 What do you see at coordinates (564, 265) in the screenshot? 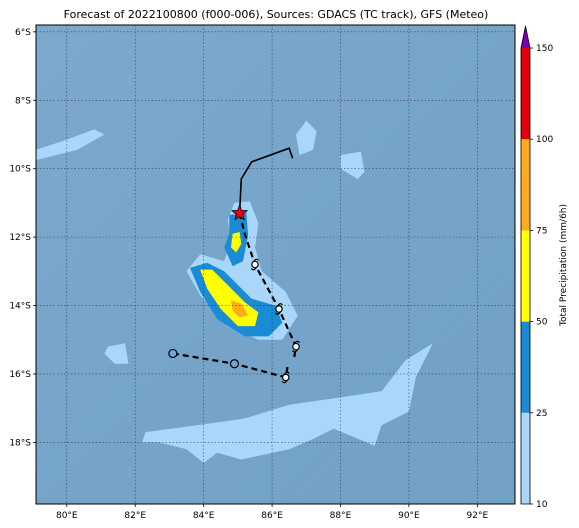
I see `colorbar-label: Total Precipitation (mm/6h)` at bounding box center [564, 265].